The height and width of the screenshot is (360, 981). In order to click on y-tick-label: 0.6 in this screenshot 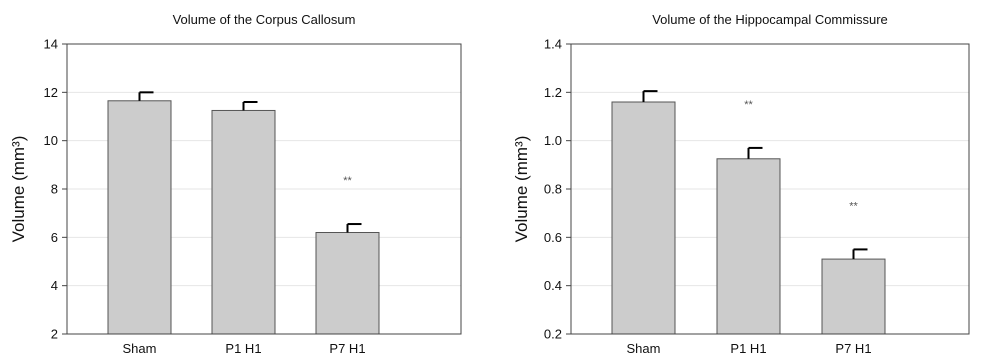, I will do `click(553, 237)`.